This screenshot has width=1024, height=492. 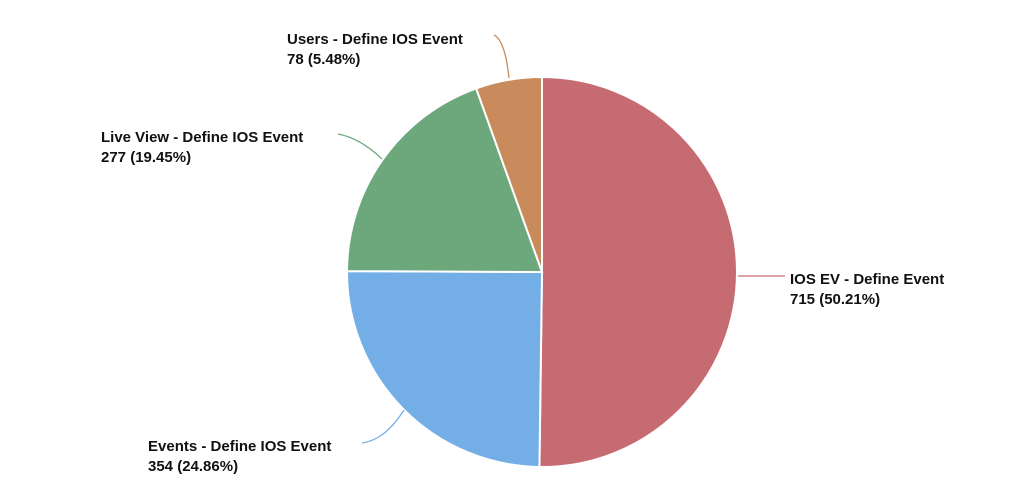 I want to click on slice-value: 715 (50.21%), so click(x=835, y=299).